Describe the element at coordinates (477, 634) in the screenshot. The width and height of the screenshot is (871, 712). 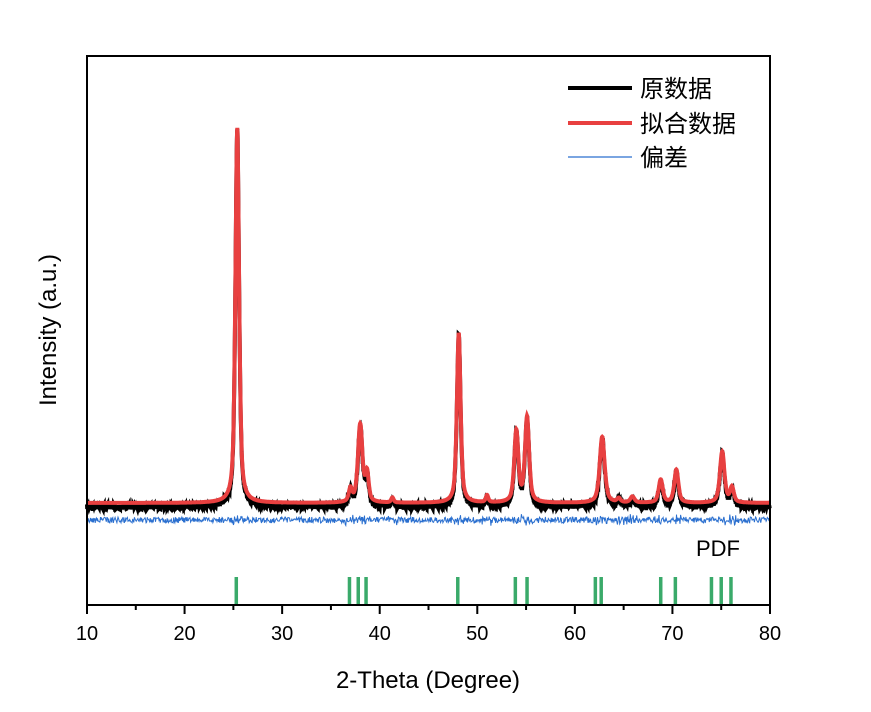
I see `x-tick-label: 50` at that location.